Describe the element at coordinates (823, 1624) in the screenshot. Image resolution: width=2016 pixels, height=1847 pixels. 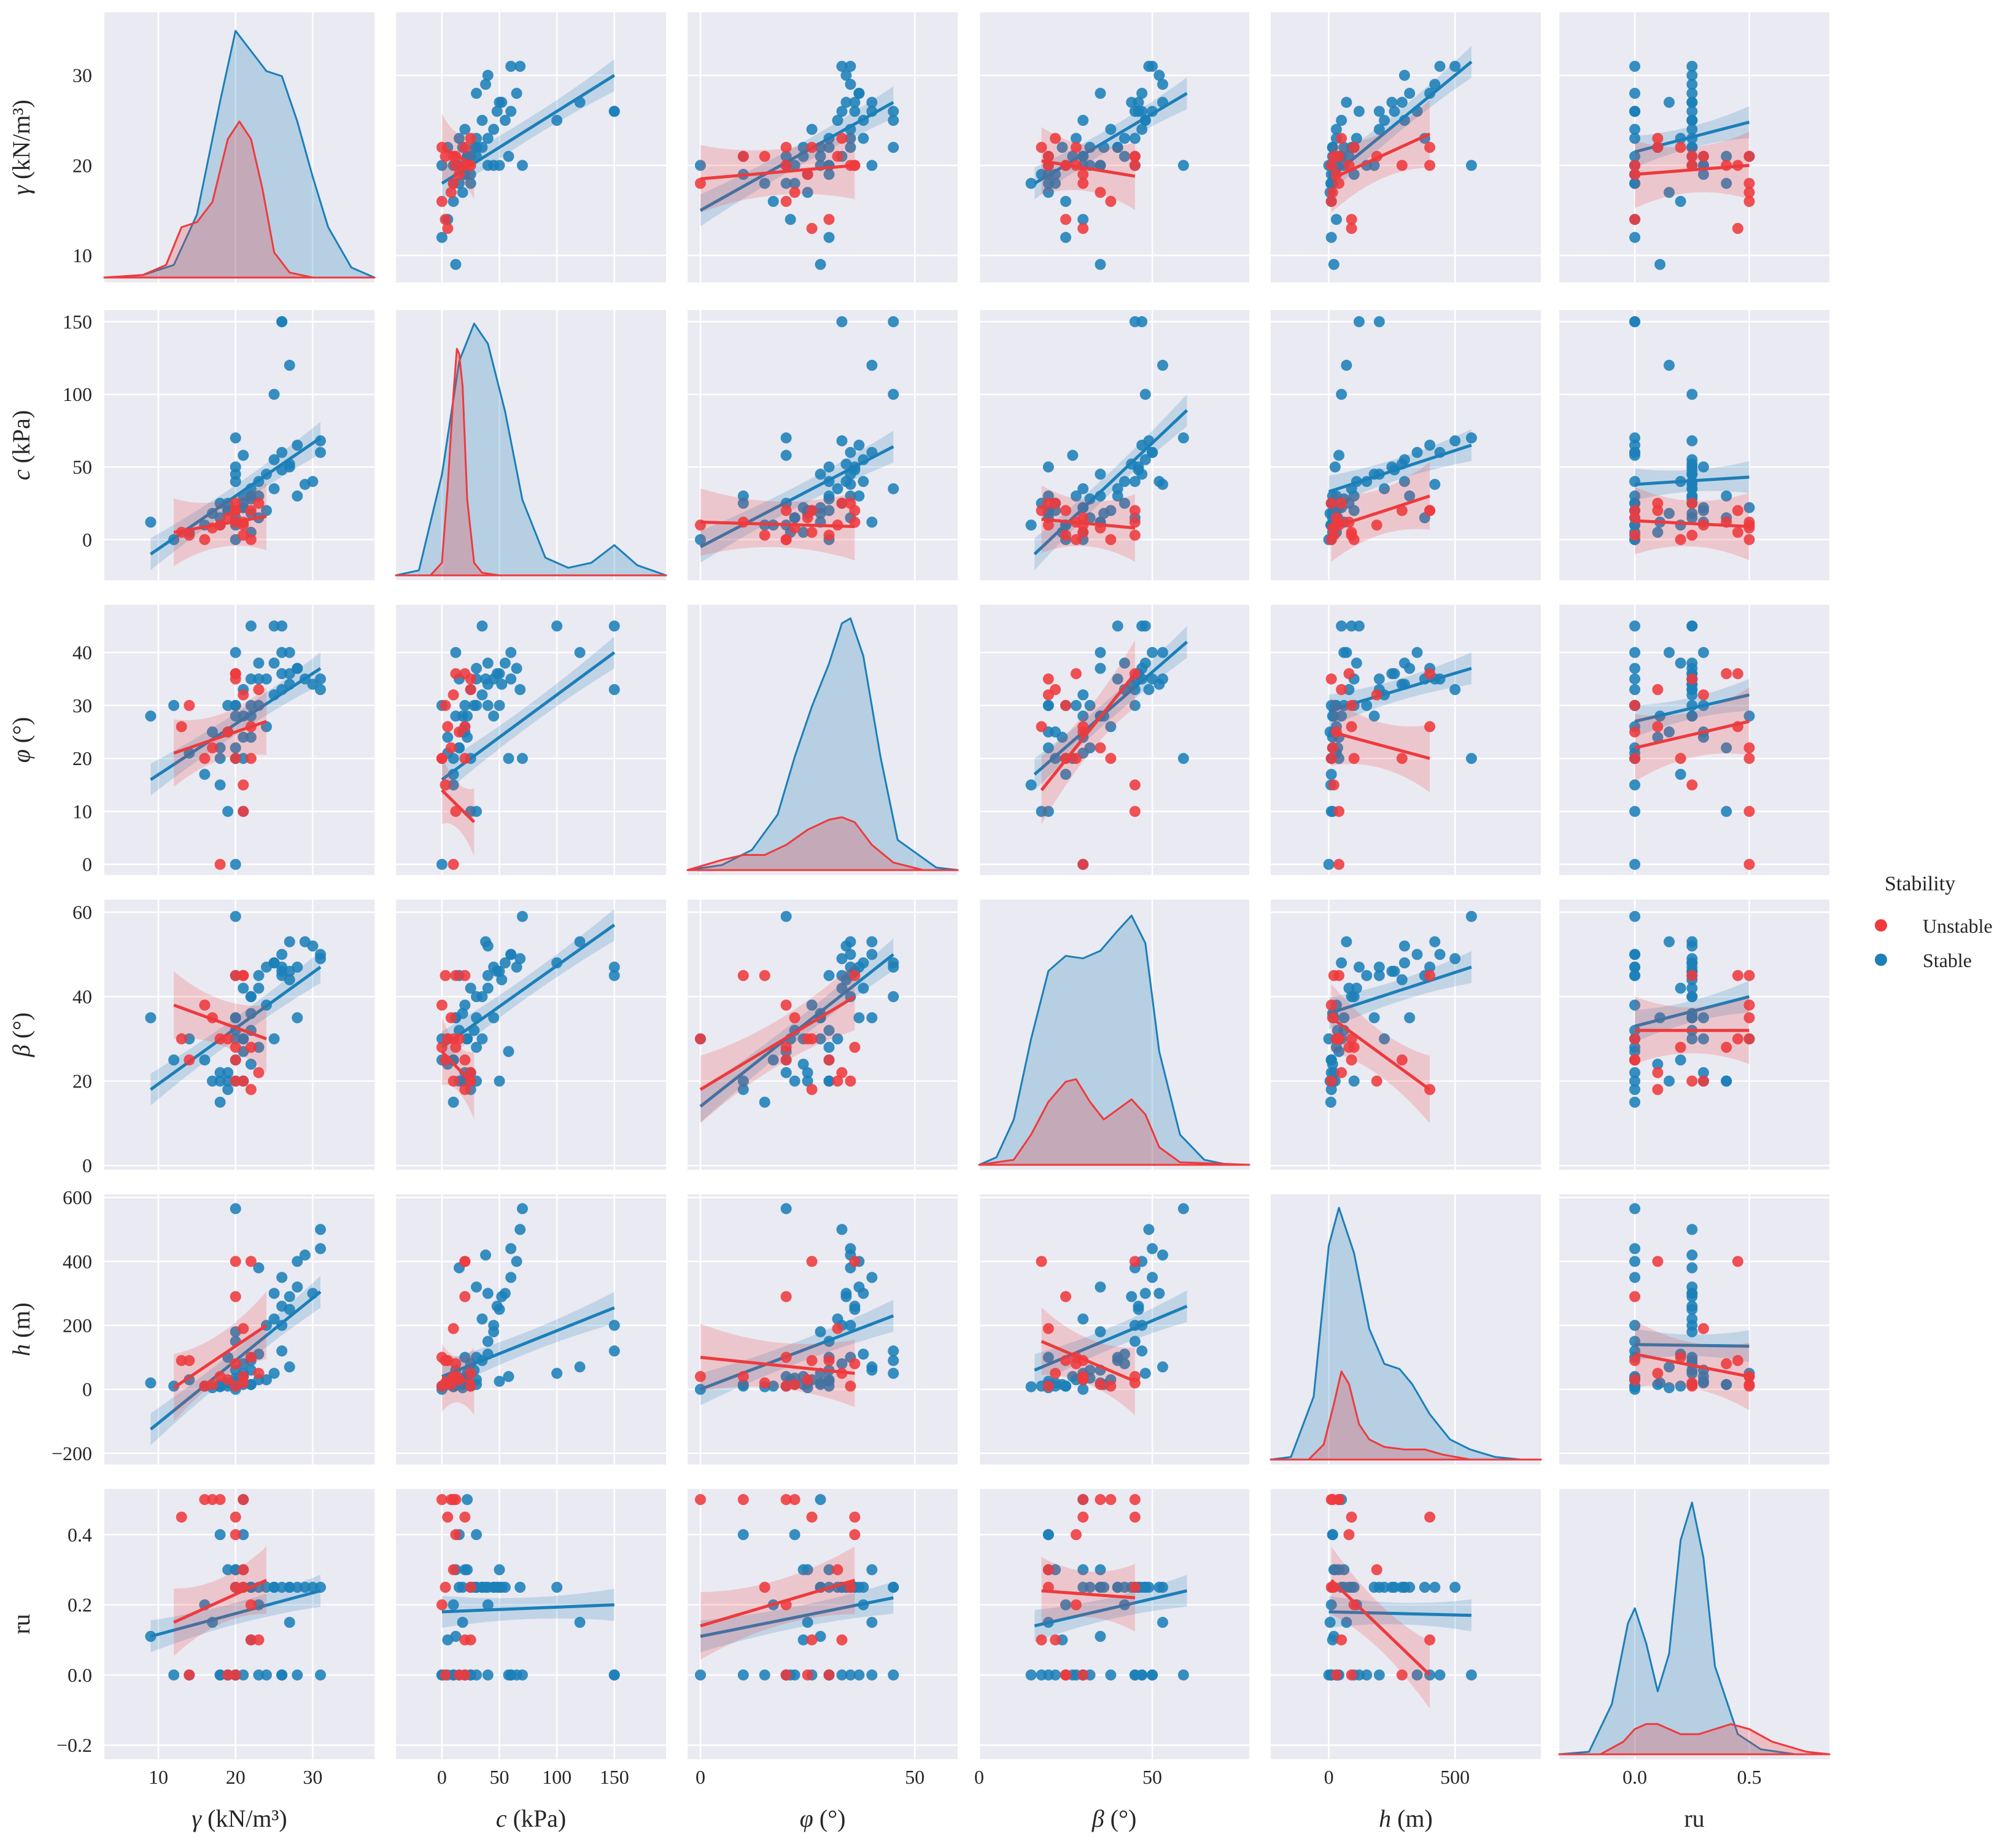
I see `panel-r5-c2` at that location.